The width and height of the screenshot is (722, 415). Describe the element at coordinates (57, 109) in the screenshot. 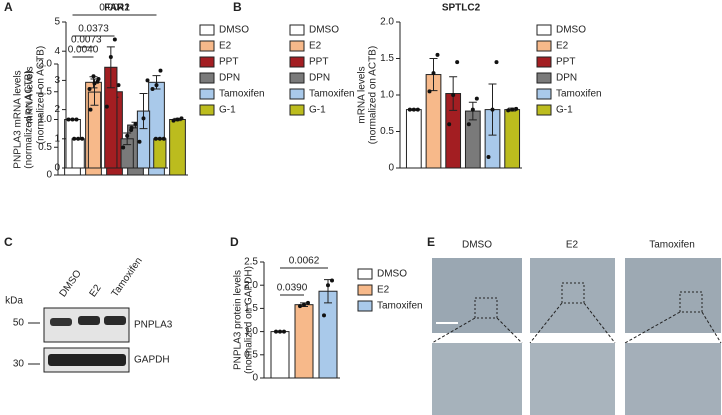

I see `y-tick-label: 2` at that location.